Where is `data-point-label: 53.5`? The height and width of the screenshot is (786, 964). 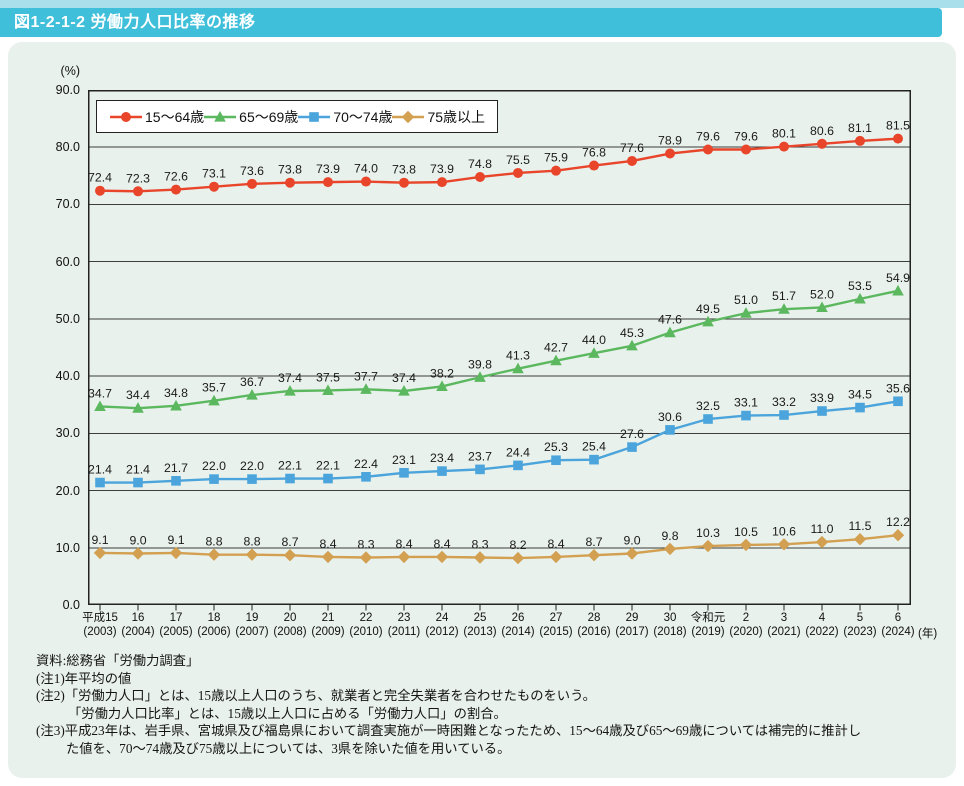
data-point-label: 53.5 is located at coordinates (860, 286).